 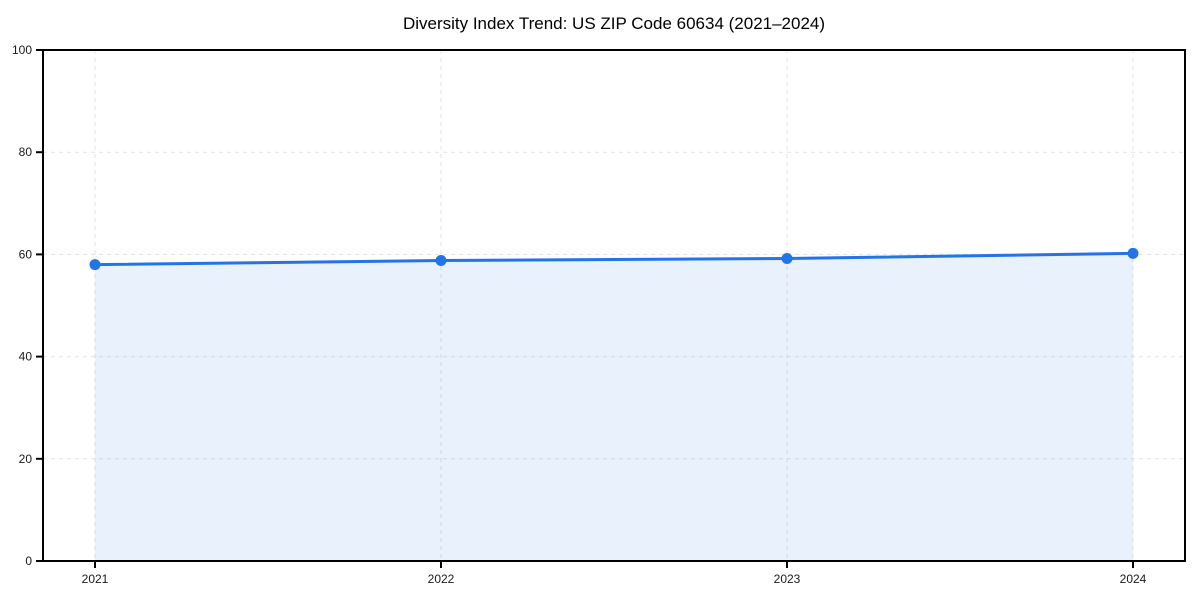 I want to click on x-tick-label: 2022, so click(x=441, y=579).